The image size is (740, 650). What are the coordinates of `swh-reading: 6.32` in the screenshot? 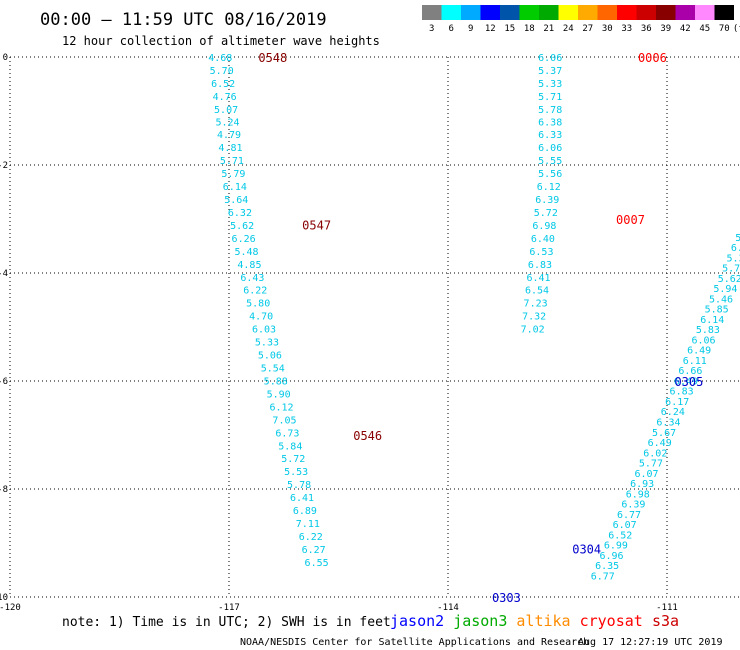 It's located at (240, 213).